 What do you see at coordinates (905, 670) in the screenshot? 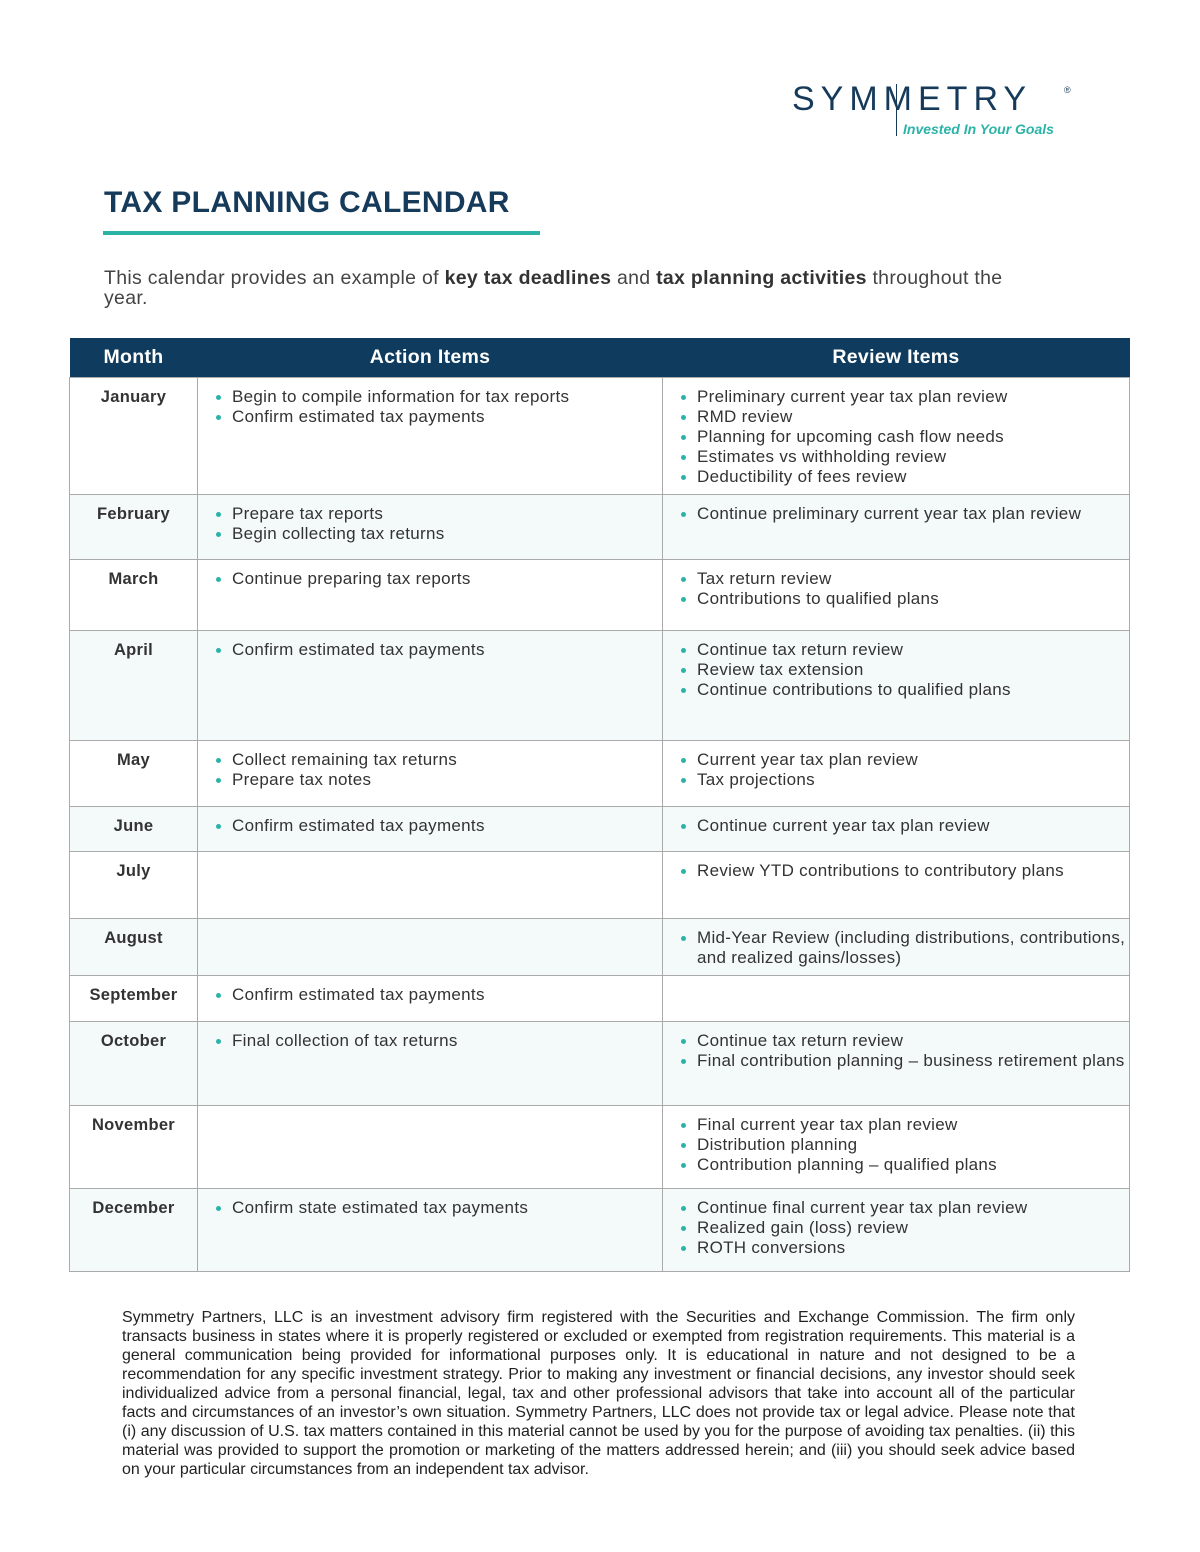
I see `review-item: Review tax extension` at bounding box center [905, 670].